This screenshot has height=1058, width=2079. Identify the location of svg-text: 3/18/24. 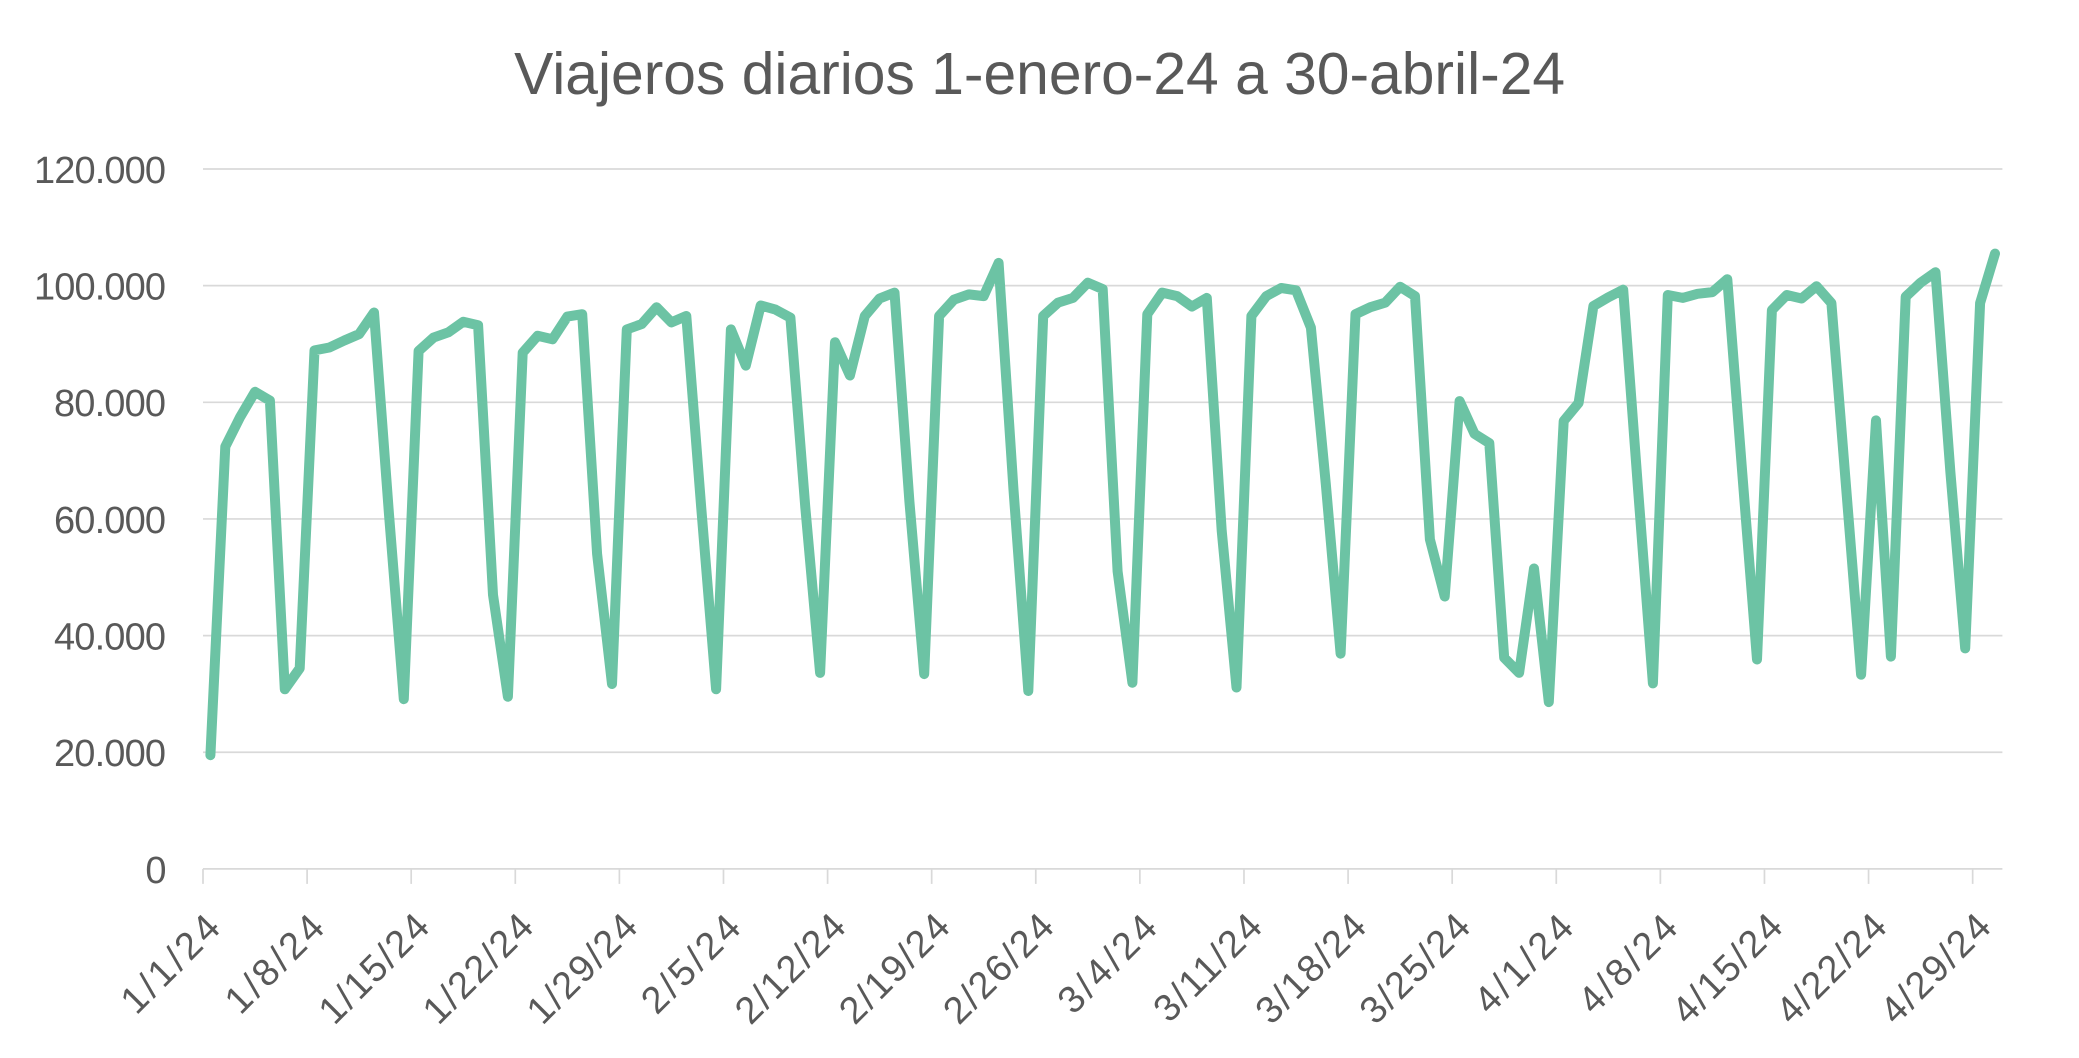
(1312, 968).